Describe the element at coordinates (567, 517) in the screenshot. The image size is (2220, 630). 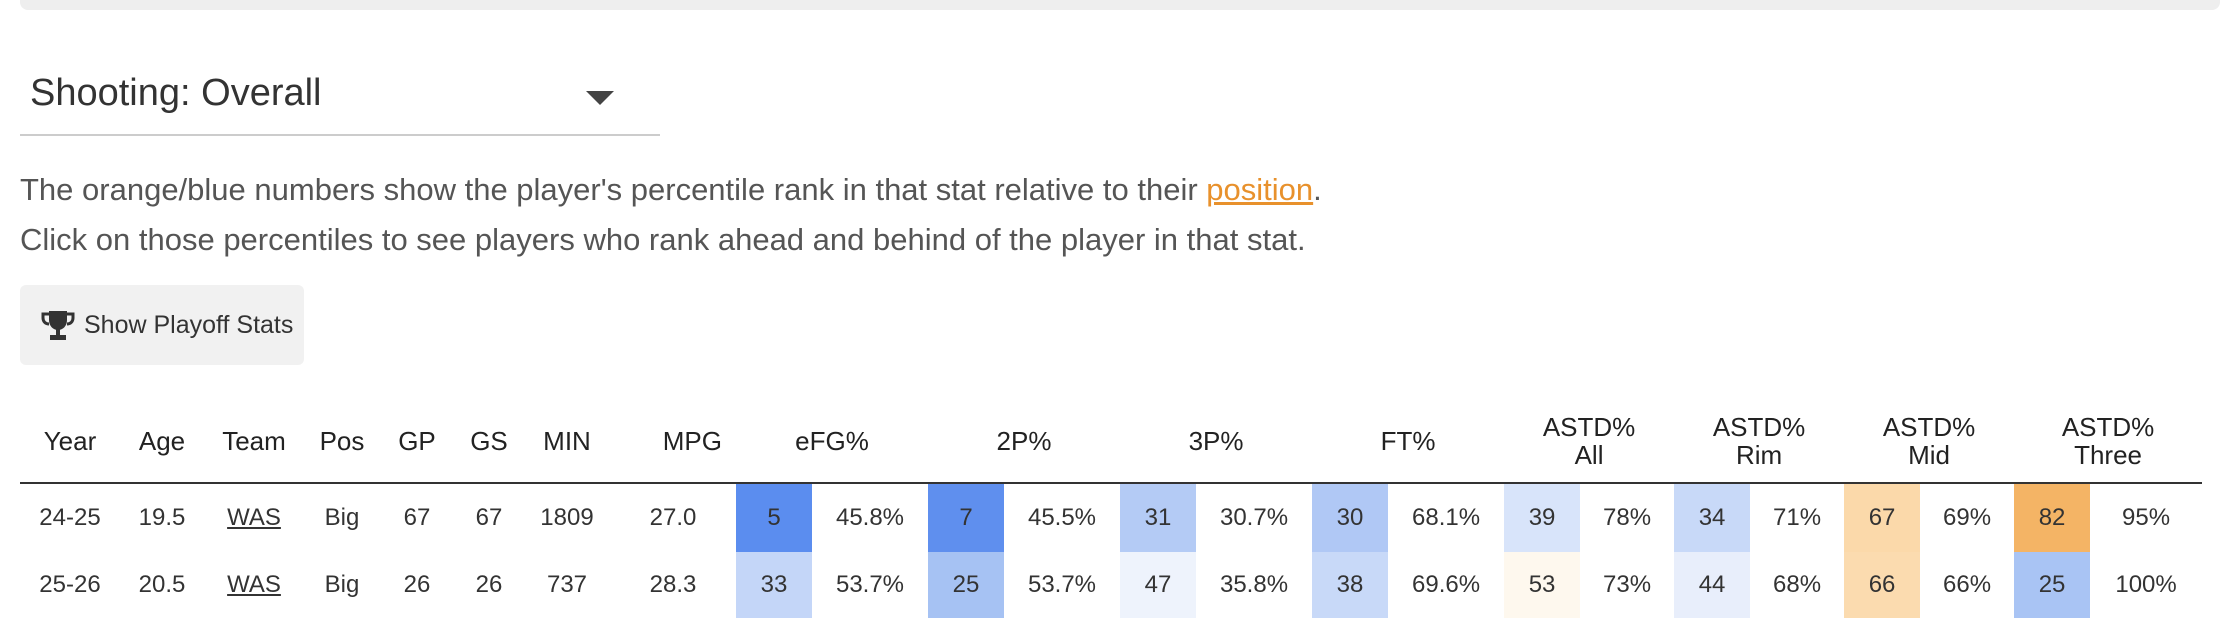
I see `min-cell: 1809` at that location.